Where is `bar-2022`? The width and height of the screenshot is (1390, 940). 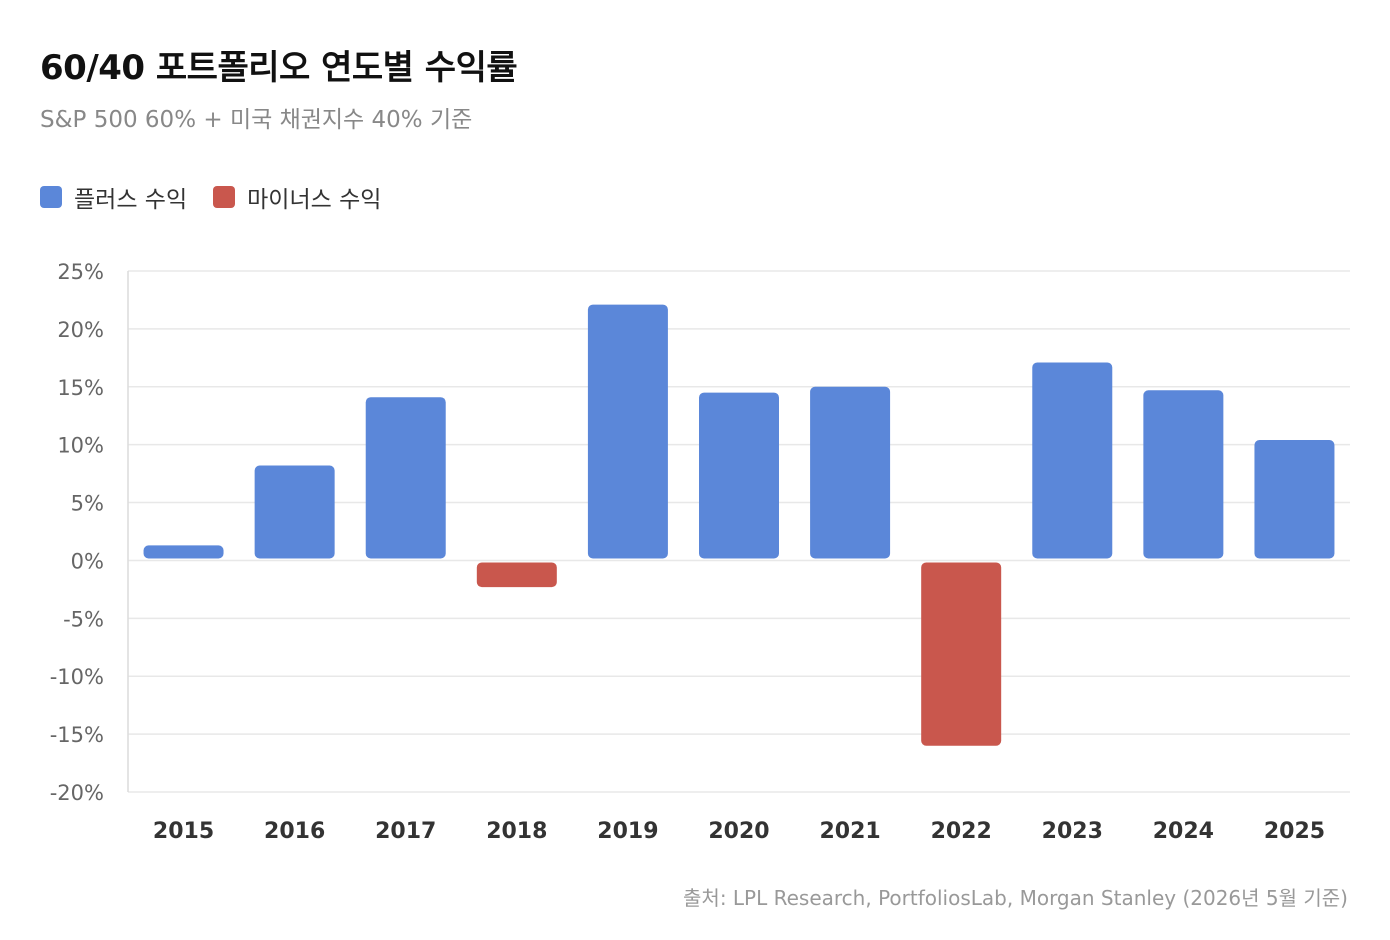 bar-2022 is located at coordinates (961, 654).